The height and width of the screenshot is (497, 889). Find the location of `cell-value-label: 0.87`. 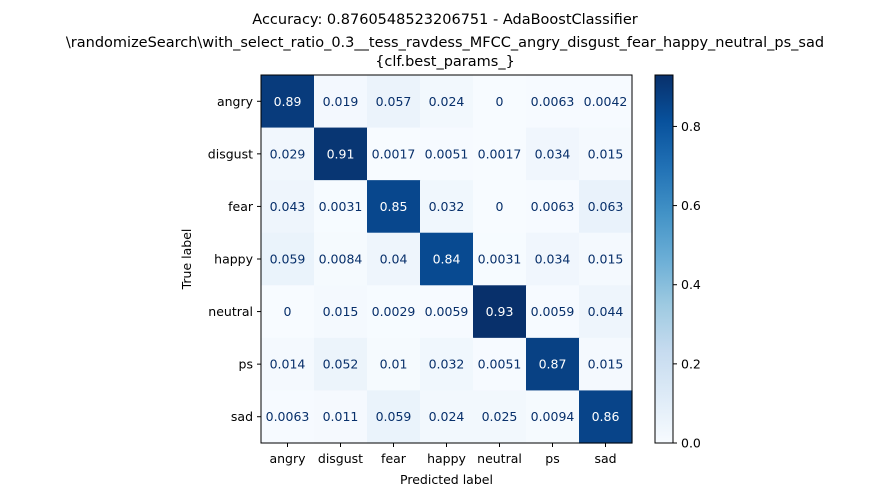

cell-value-label: 0.87 is located at coordinates (553, 364).